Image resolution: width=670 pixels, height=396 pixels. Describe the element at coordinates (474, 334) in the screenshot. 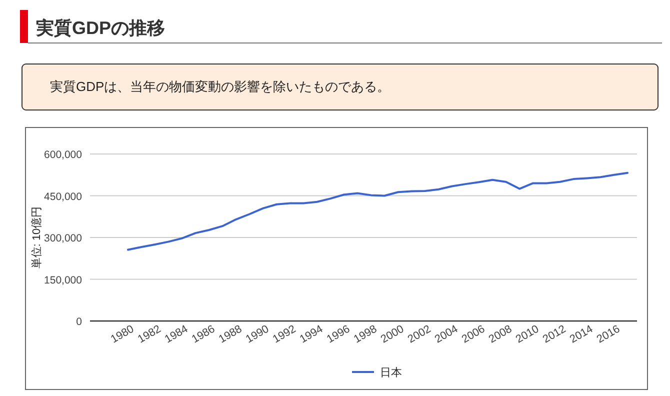

I see `x-tick-label: 2006` at that location.